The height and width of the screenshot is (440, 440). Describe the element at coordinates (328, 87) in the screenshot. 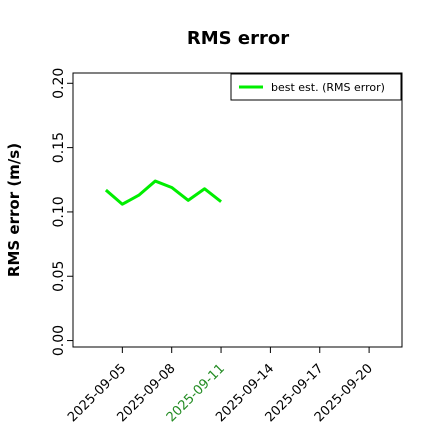

I see `legend-label: best est. (RMS error)` at that location.